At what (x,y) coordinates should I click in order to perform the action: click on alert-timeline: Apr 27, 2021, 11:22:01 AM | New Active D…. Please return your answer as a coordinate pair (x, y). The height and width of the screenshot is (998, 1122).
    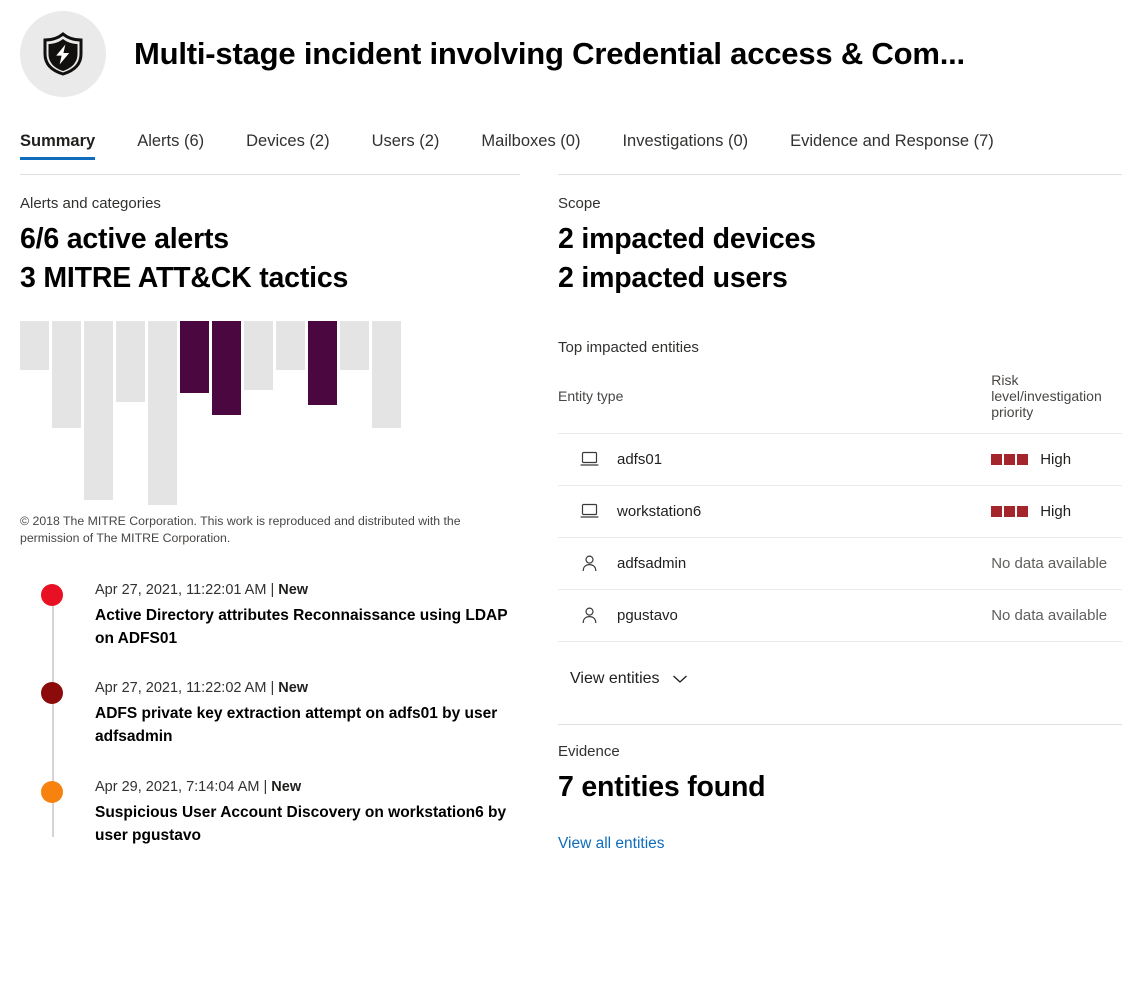
    Looking at the image, I should click on (270, 715).